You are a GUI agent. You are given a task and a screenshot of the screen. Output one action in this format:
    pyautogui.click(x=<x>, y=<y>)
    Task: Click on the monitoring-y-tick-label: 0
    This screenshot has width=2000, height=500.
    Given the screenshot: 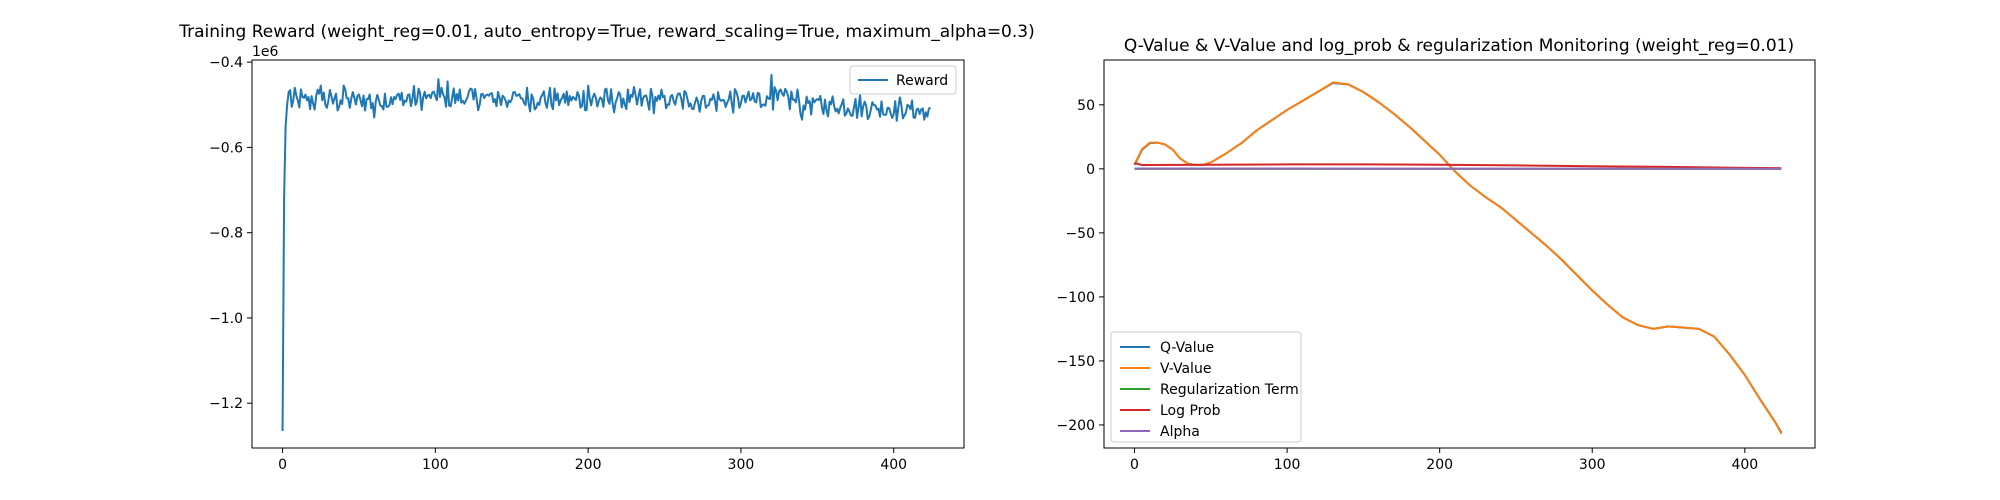 What is the action you would take?
    pyautogui.click(x=1090, y=170)
    